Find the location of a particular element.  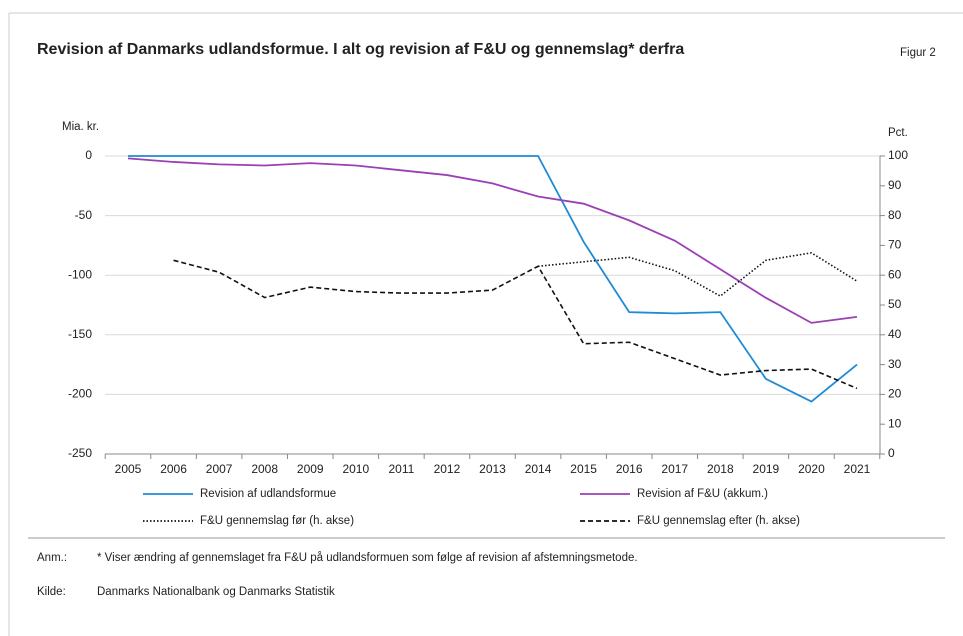

y-tick-label: -100 is located at coordinates (80, 274).